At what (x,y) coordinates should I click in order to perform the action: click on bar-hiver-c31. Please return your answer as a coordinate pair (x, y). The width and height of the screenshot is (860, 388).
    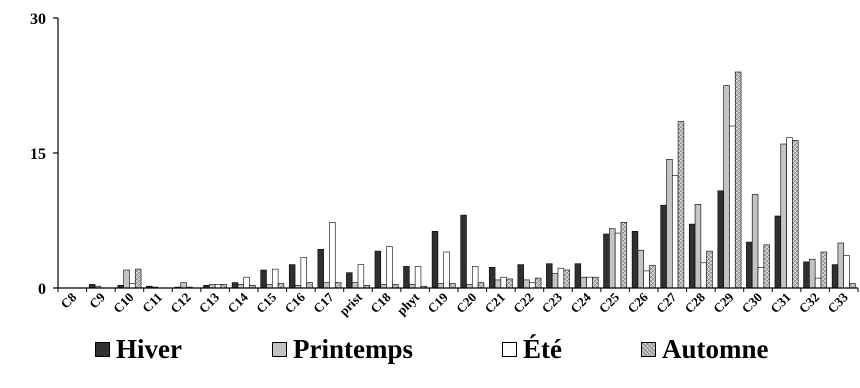
    Looking at the image, I should click on (778, 252).